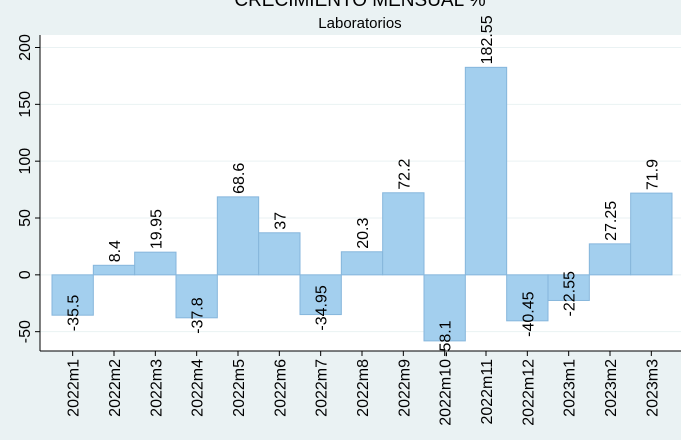 This screenshot has width=681, height=440. Describe the element at coordinates (25, 331) in the screenshot. I see `y-tick-label: -50` at that location.